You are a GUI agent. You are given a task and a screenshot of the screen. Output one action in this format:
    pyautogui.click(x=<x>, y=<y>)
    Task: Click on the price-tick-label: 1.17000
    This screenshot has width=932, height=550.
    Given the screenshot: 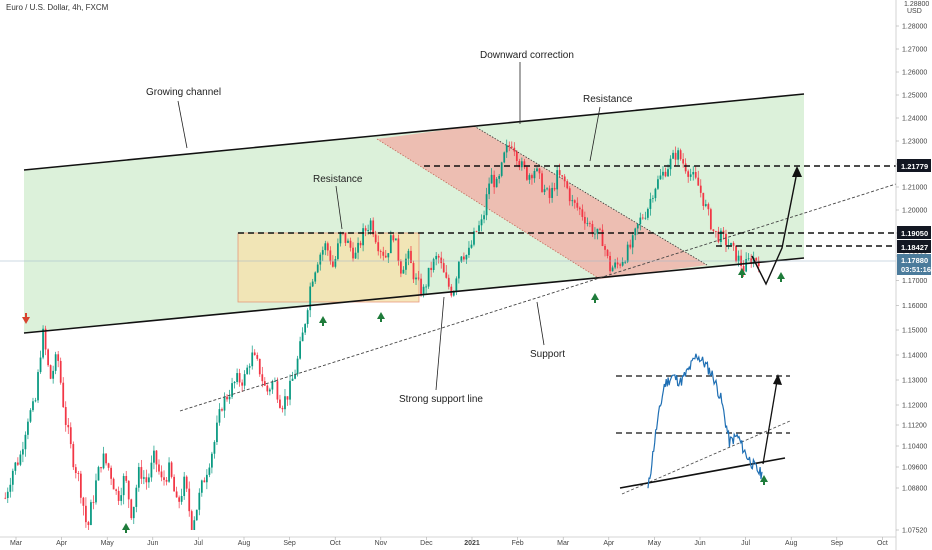 What is the action you would take?
    pyautogui.click(x=914, y=281)
    